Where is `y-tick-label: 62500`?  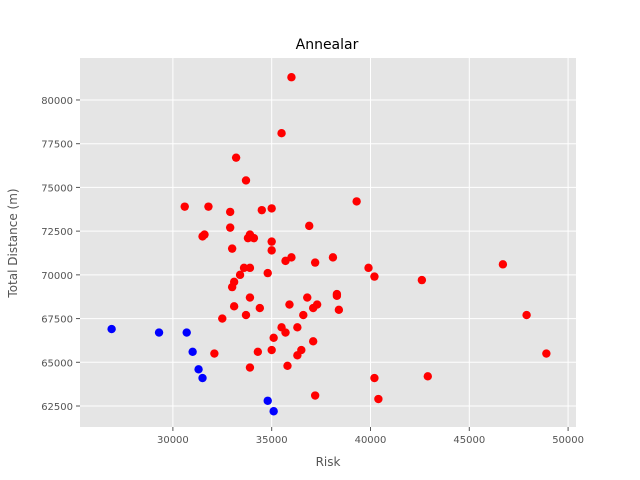 y-tick-label: 62500 is located at coordinates (57, 407).